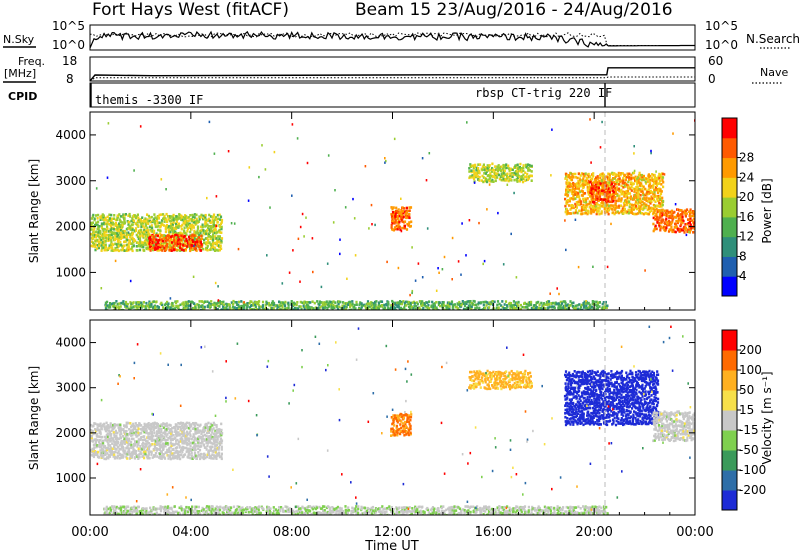 This screenshot has width=800, height=558. I want to click on noise-tick-right-bottom: 10^0, so click(721, 45).